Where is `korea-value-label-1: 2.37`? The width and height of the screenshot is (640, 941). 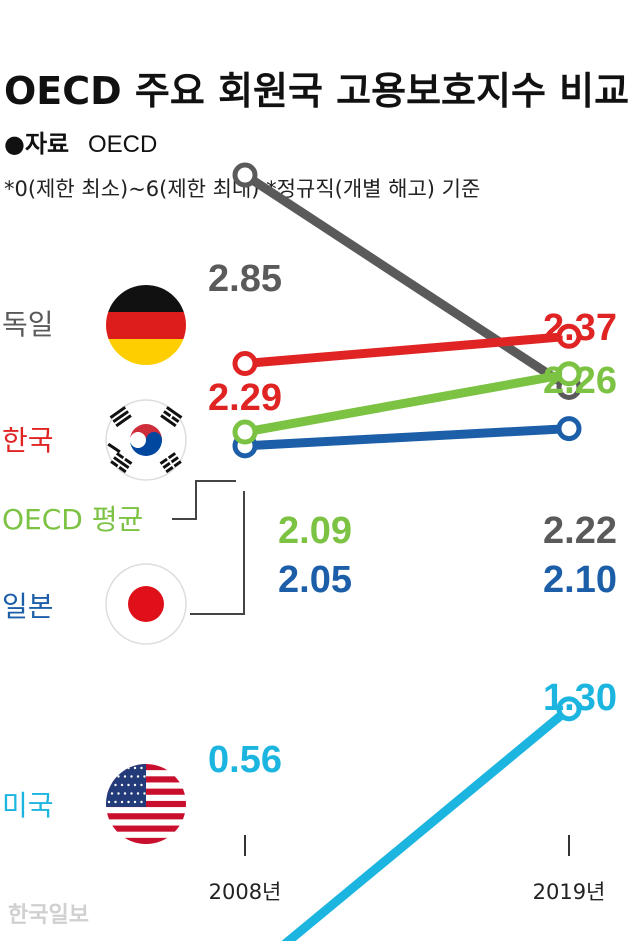
korea-value-label-1: 2.37 is located at coordinates (580, 328).